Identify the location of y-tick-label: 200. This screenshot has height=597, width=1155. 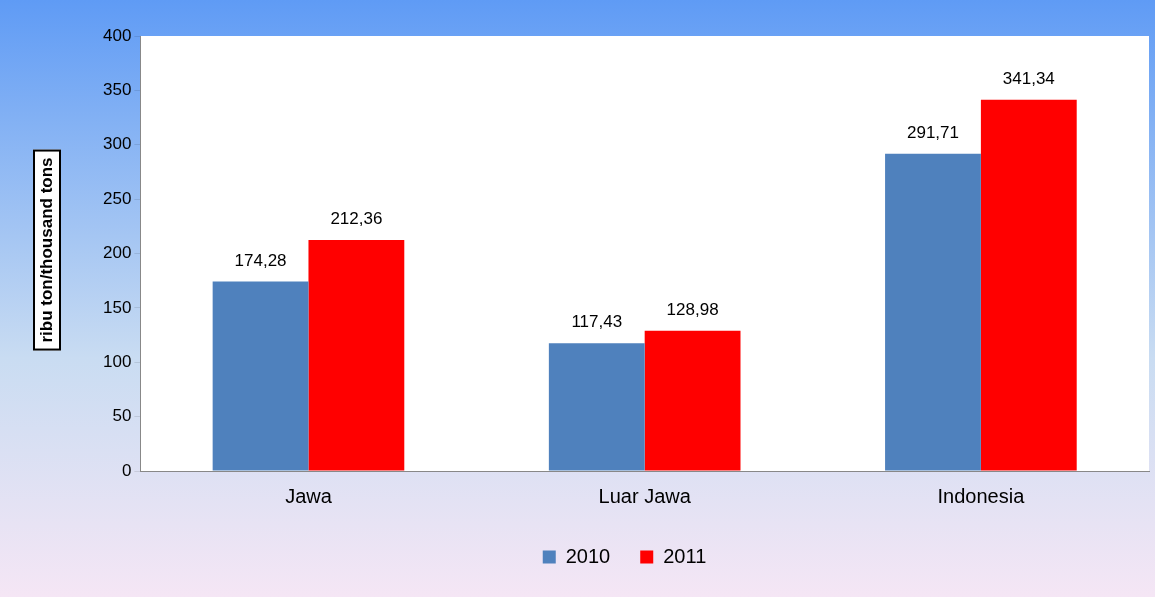
(117, 253).